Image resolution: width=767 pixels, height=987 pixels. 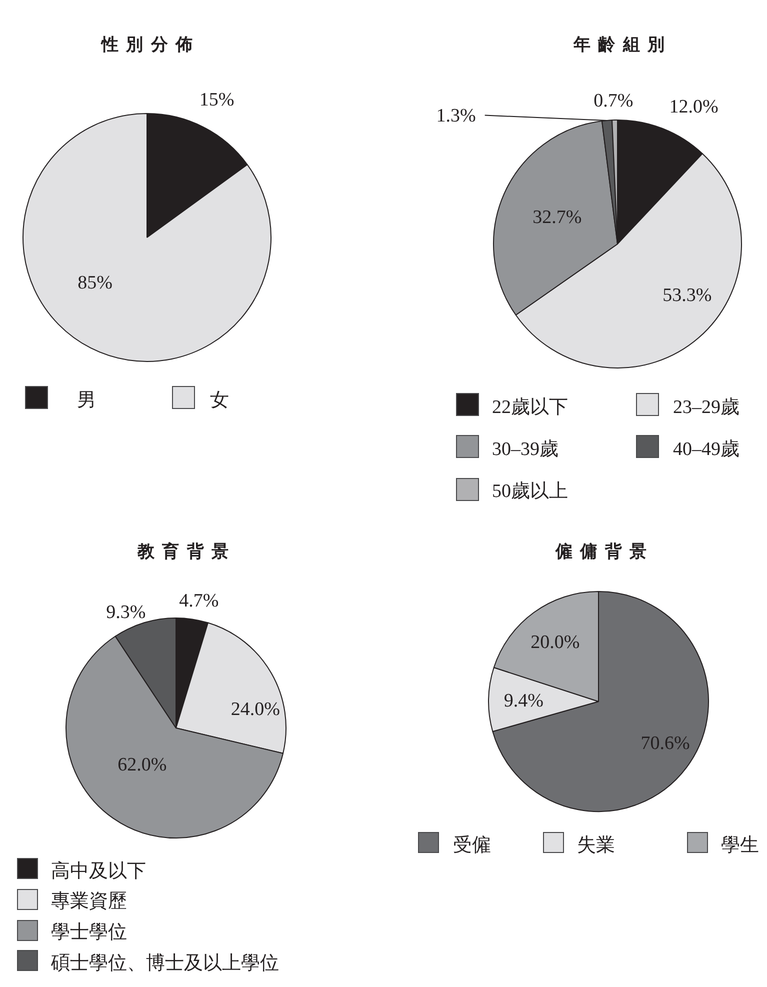 What do you see at coordinates (255, 709) in the screenshot?
I see `data-label: 24.0%` at bounding box center [255, 709].